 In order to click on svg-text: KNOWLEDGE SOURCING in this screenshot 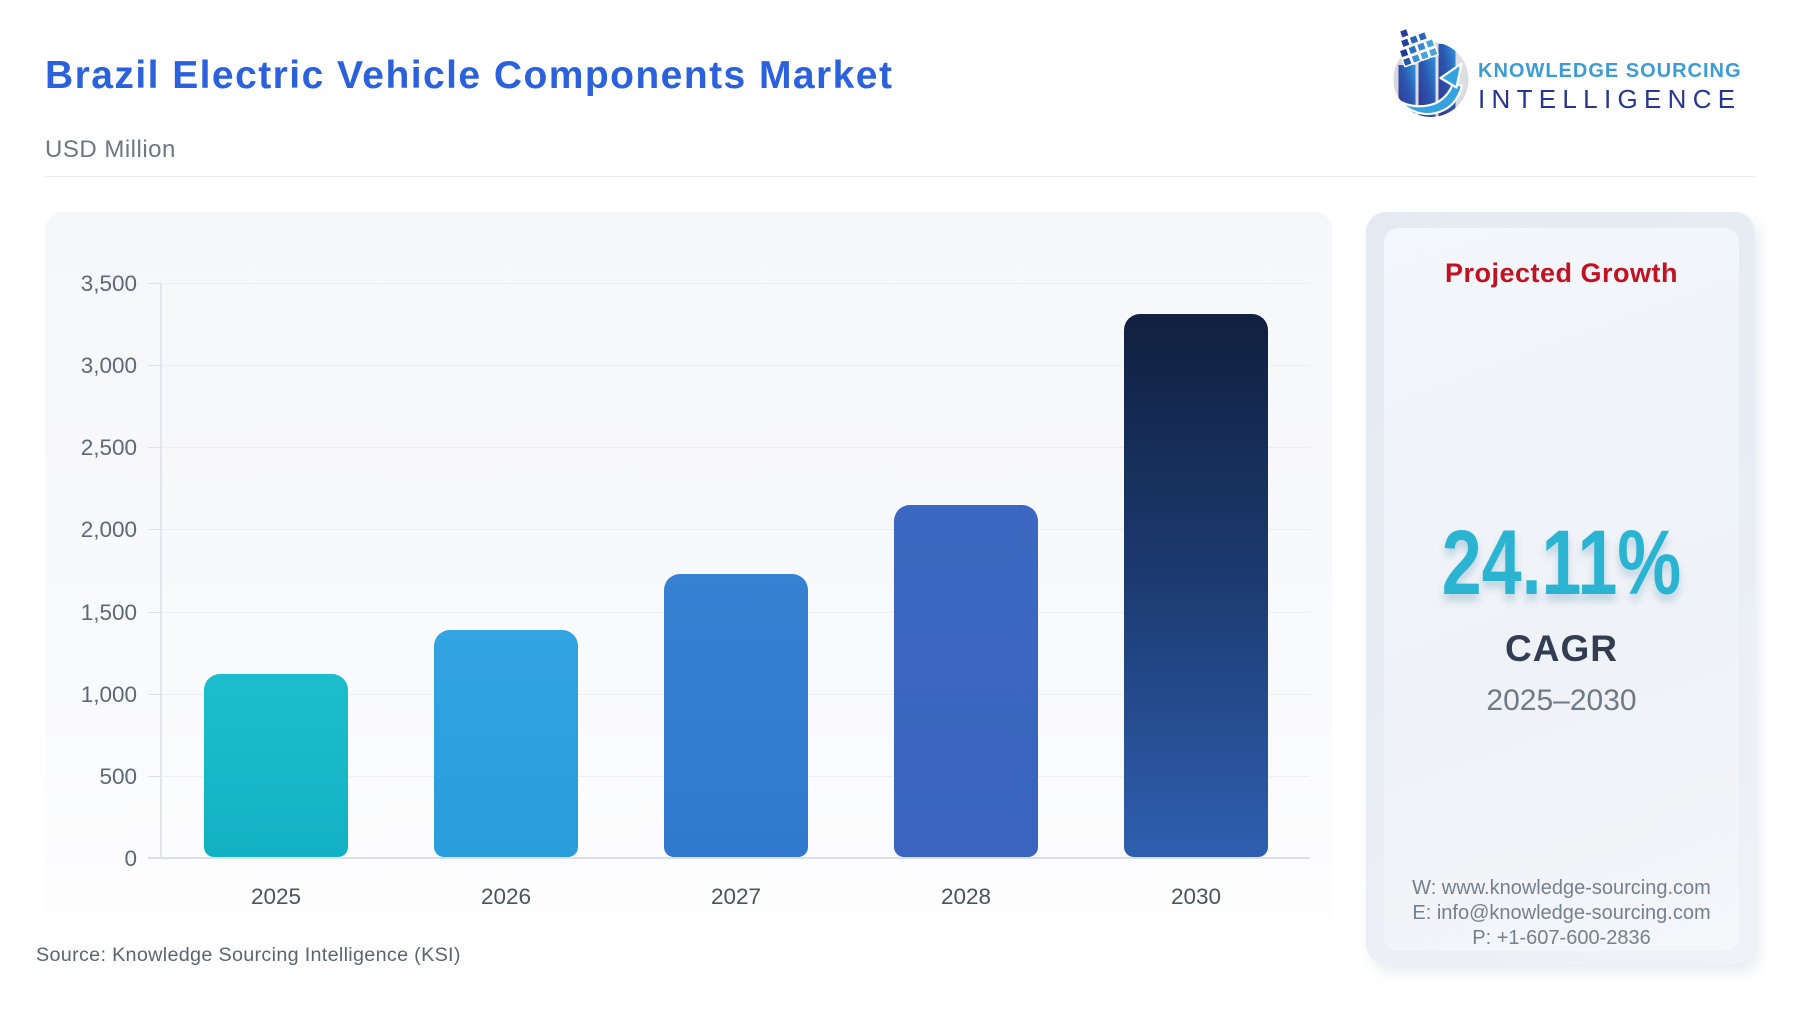, I will do `click(1610, 71)`.